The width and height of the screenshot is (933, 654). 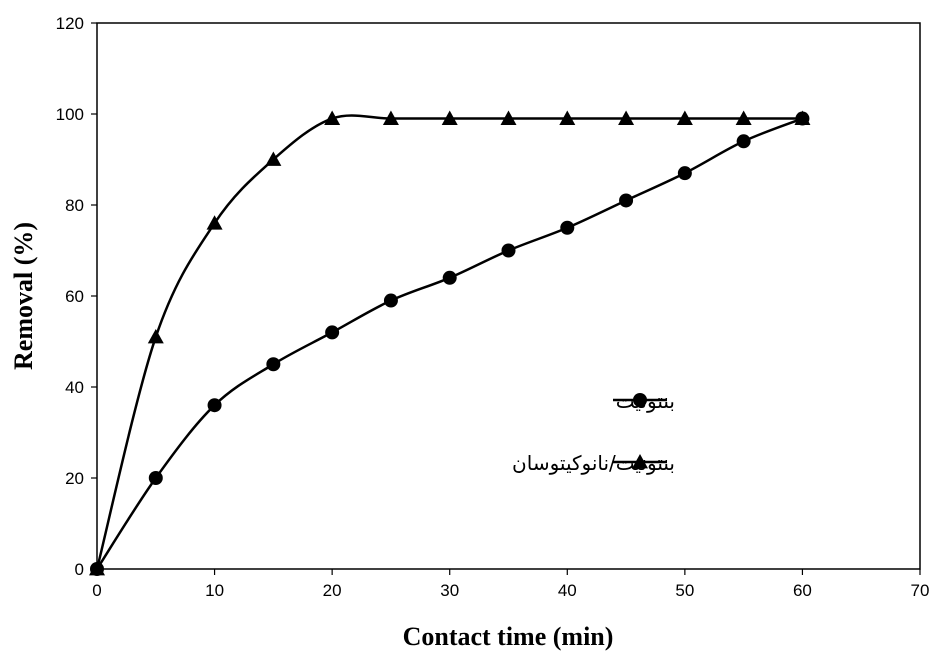 I want to click on x-tick-label: 40, so click(x=567, y=590).